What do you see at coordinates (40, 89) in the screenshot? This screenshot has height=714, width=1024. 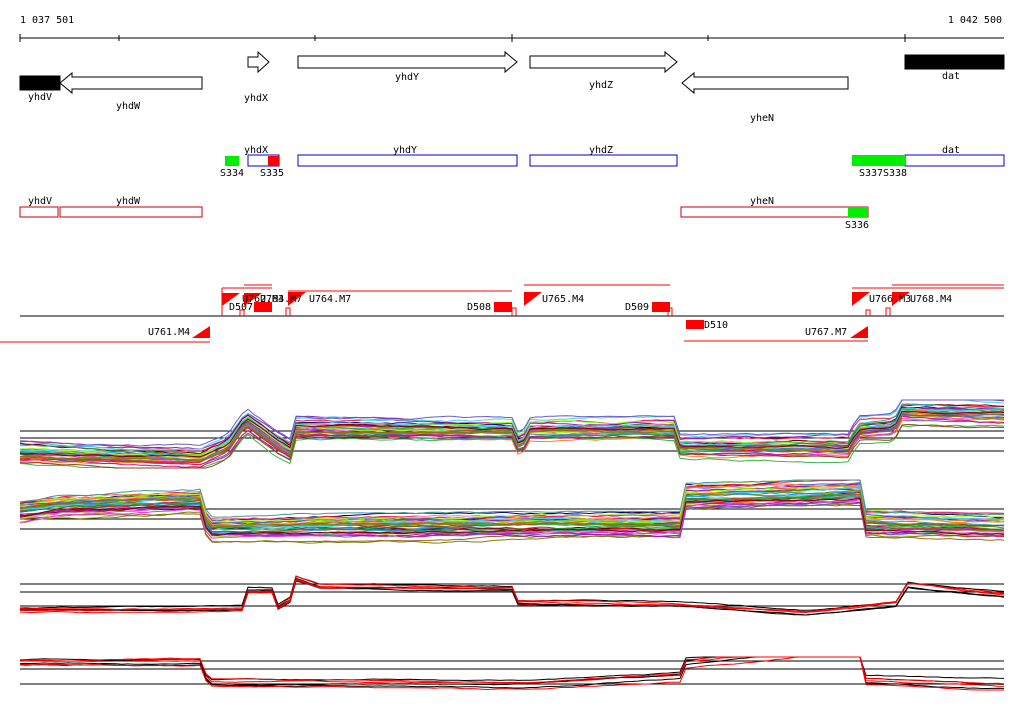 I see `gene-yhdV: yhdV` at bounding box center [40, 89].